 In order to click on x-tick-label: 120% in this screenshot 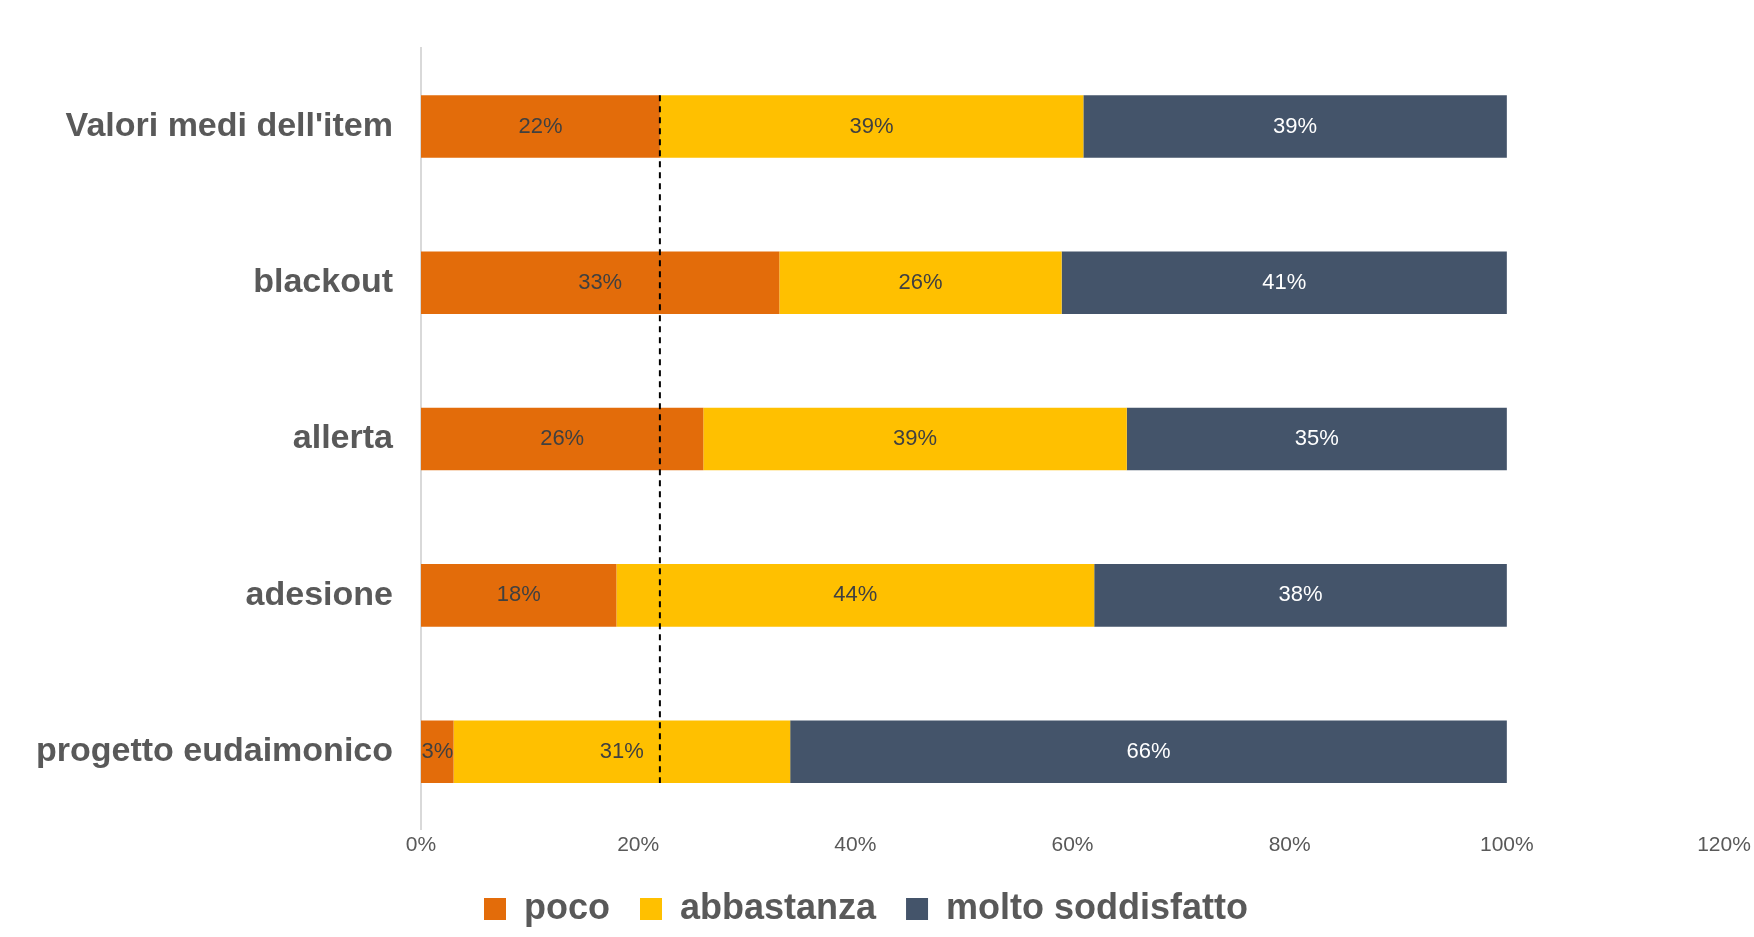, I will do `click(1724, 844)`.